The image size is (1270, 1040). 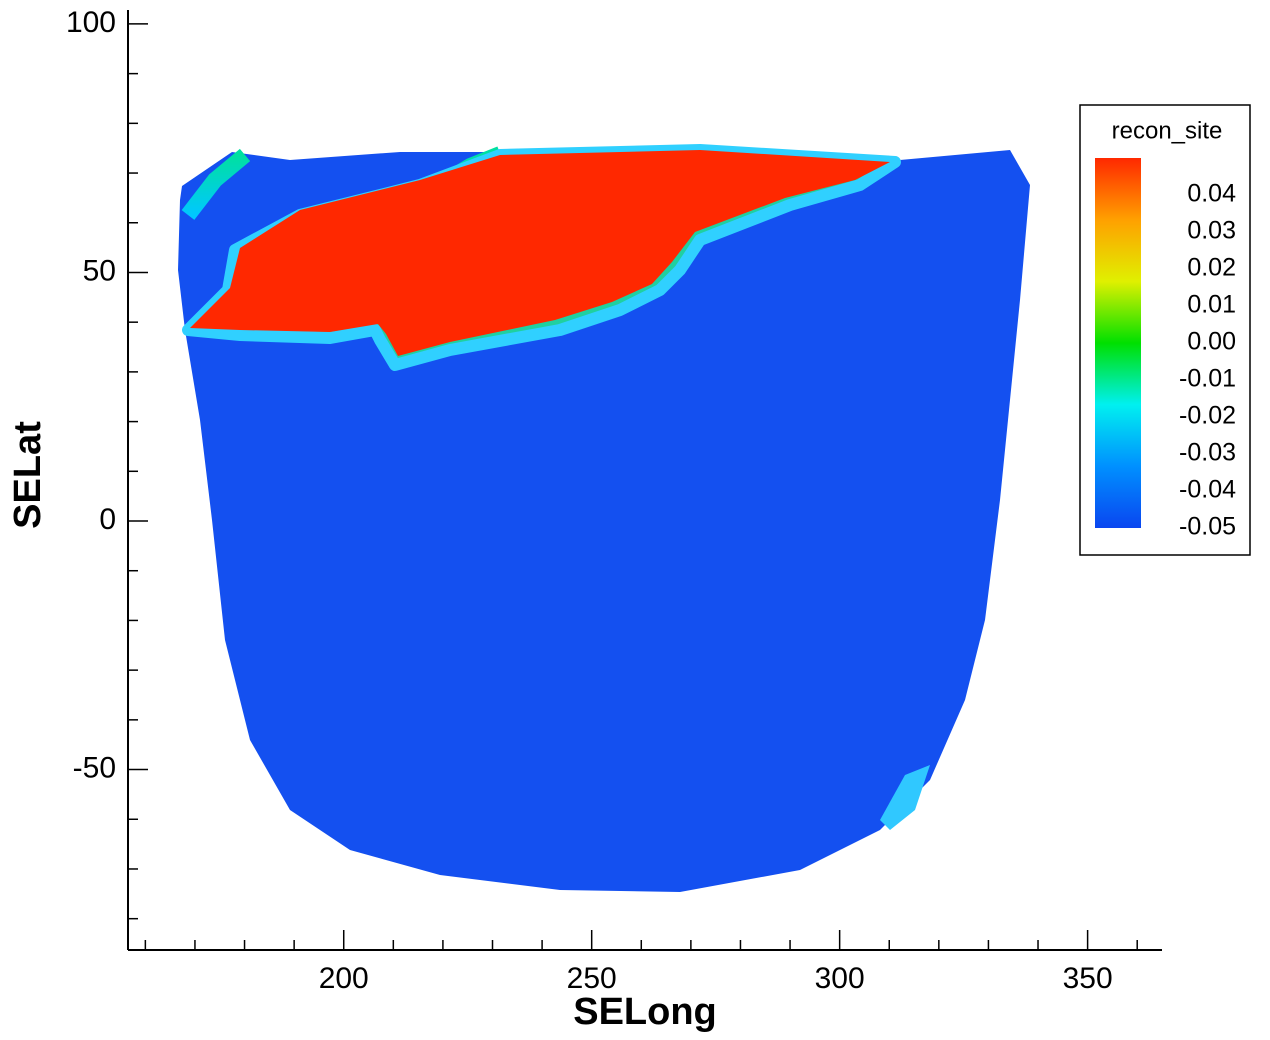 I want to click on legend-level-label: 0.00, so click(x=1211, y=342).